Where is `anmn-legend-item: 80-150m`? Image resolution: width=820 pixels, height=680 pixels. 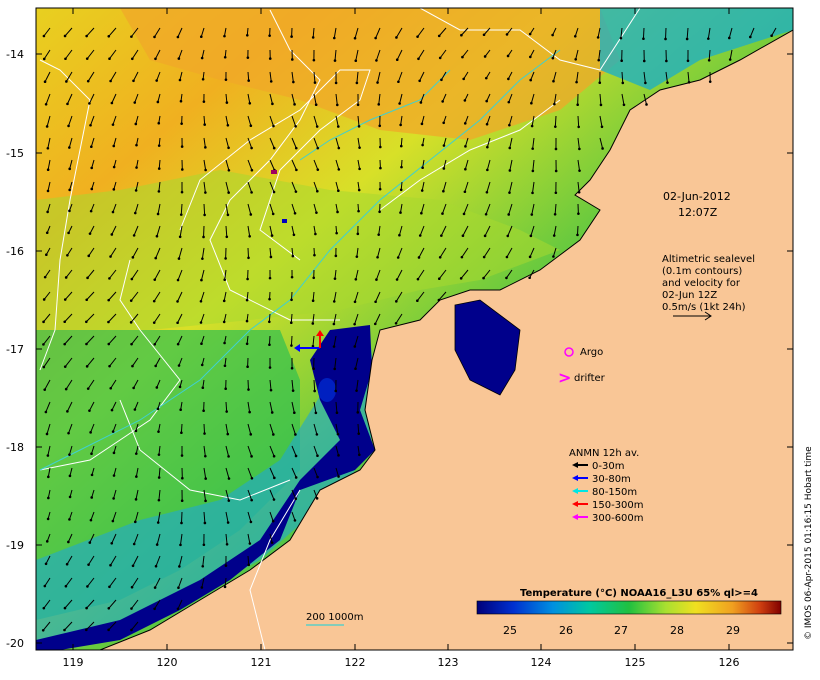 anmn-legend-item: 80-150m is located at coordinates (614, 492).